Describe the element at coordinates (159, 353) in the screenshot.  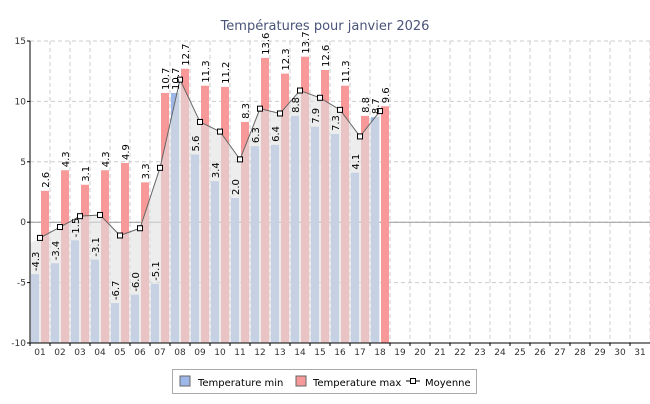
I see `x-tick-label: 07` at that location.